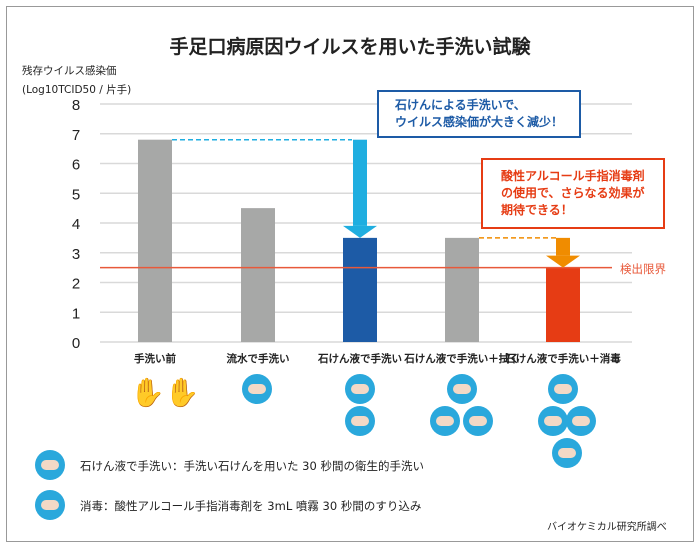 The width and height of the screenshot is (700, 548). What do you see at coordinates (76, 313) in the screenshot?
I see `y-tick-label: 1` at bounding box center [76, 313].